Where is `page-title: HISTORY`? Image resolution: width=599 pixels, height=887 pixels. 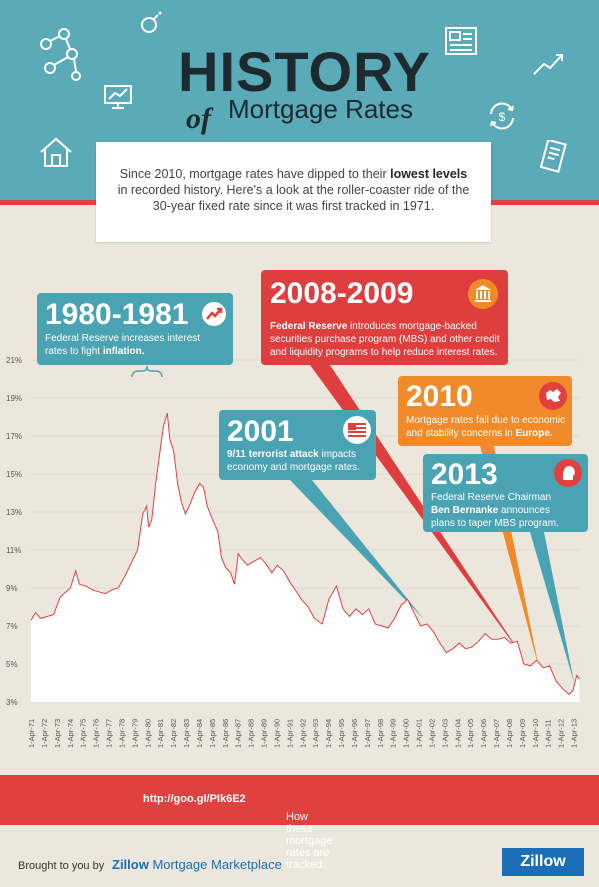
page-title: HISTORY is located at coordinates (304, 71).